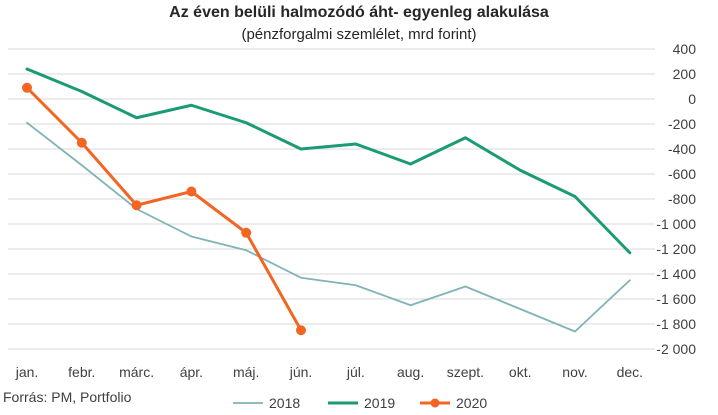 This screenshot has height=415, width=718. Describe the element at coordinates (630, 372) in the screenshot. I see `x-tick-label: dec.` at that location.